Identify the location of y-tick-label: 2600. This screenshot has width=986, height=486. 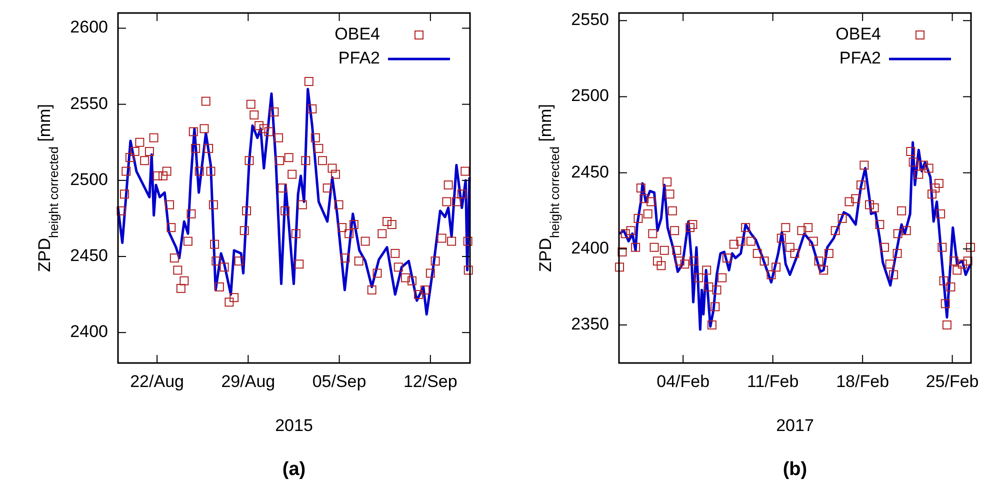
(89, 27).